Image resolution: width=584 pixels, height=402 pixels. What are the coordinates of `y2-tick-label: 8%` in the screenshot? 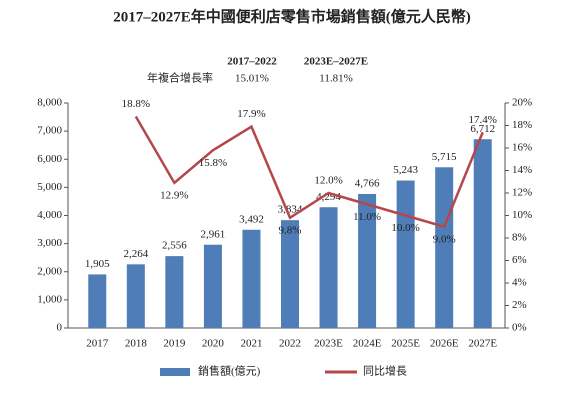 It's located at (519, 238).